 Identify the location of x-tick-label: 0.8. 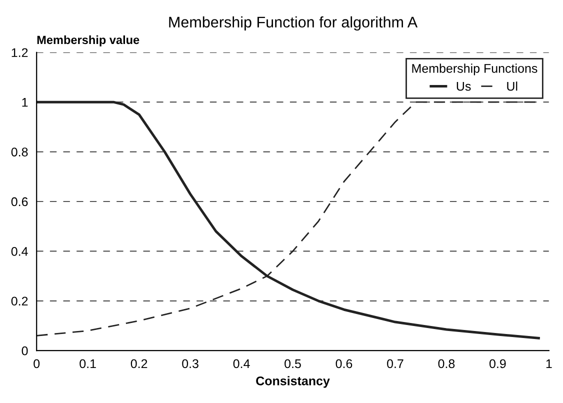
(446, 363).